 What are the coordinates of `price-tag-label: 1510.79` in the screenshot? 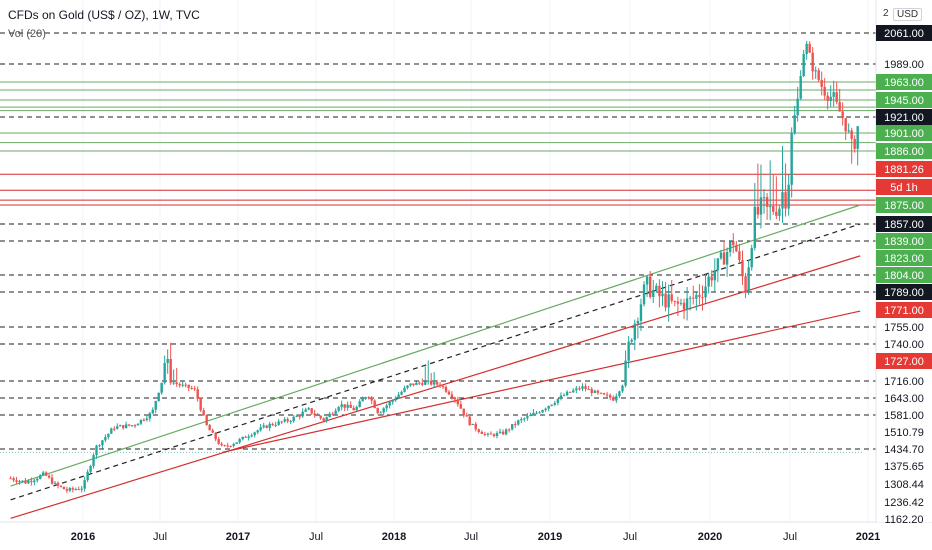 It's located at (904, 433).